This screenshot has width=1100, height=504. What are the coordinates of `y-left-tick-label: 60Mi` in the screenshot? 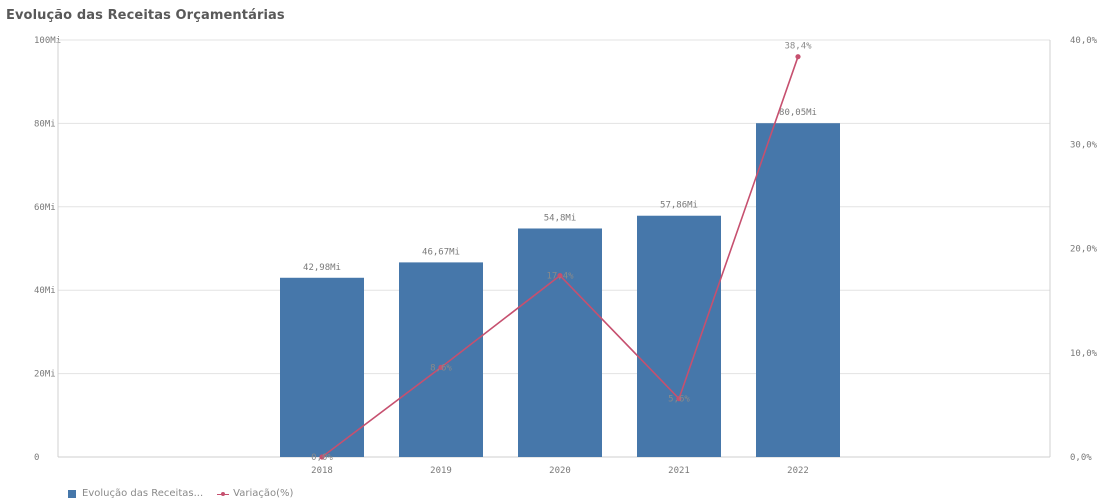 It's located at (45, 208).